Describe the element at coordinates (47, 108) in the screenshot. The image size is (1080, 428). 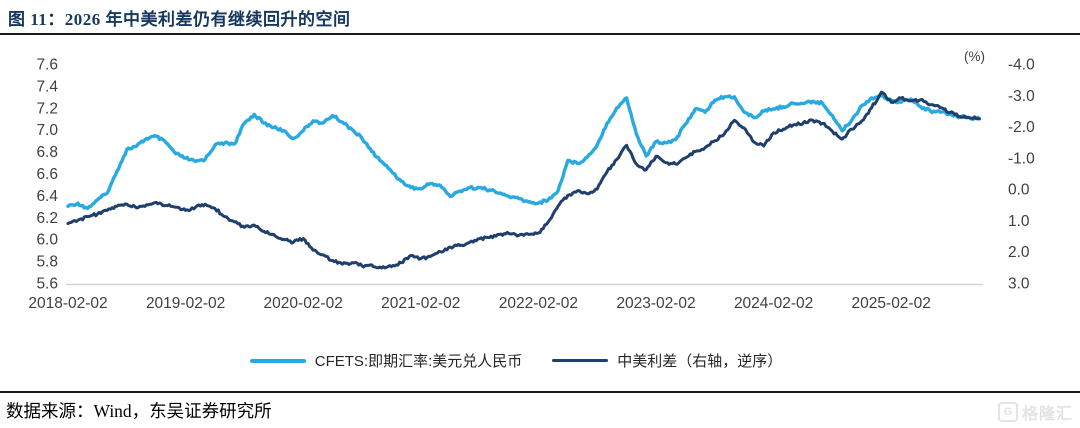
I see `left-axis-tick: 7.2` at that location.